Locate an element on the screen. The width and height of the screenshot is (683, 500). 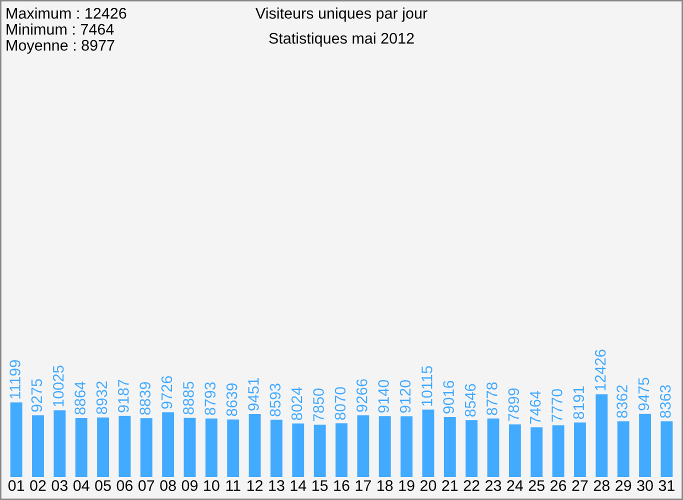
x-tick-label: 14 is located at coordinates (298, 485).